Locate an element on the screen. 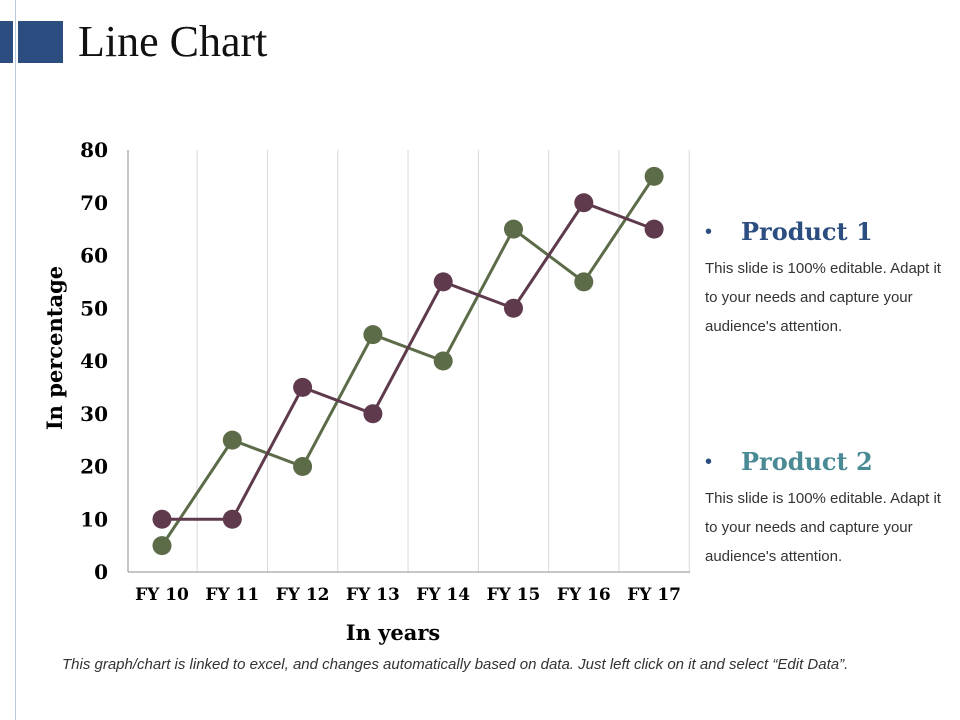 The image size is (960, 720). x-tick-label: FY 11 is located at coordinates (232, 595).